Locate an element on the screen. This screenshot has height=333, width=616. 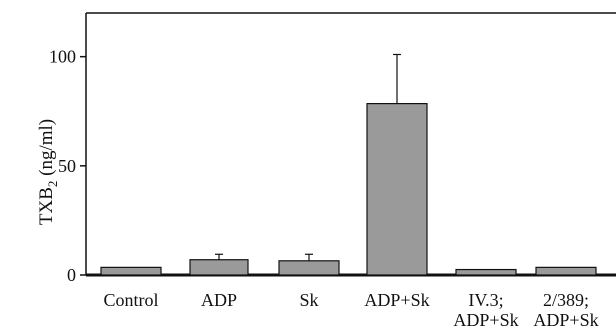
x-tick-label: IV.3; is located at coordinates (485, 300).